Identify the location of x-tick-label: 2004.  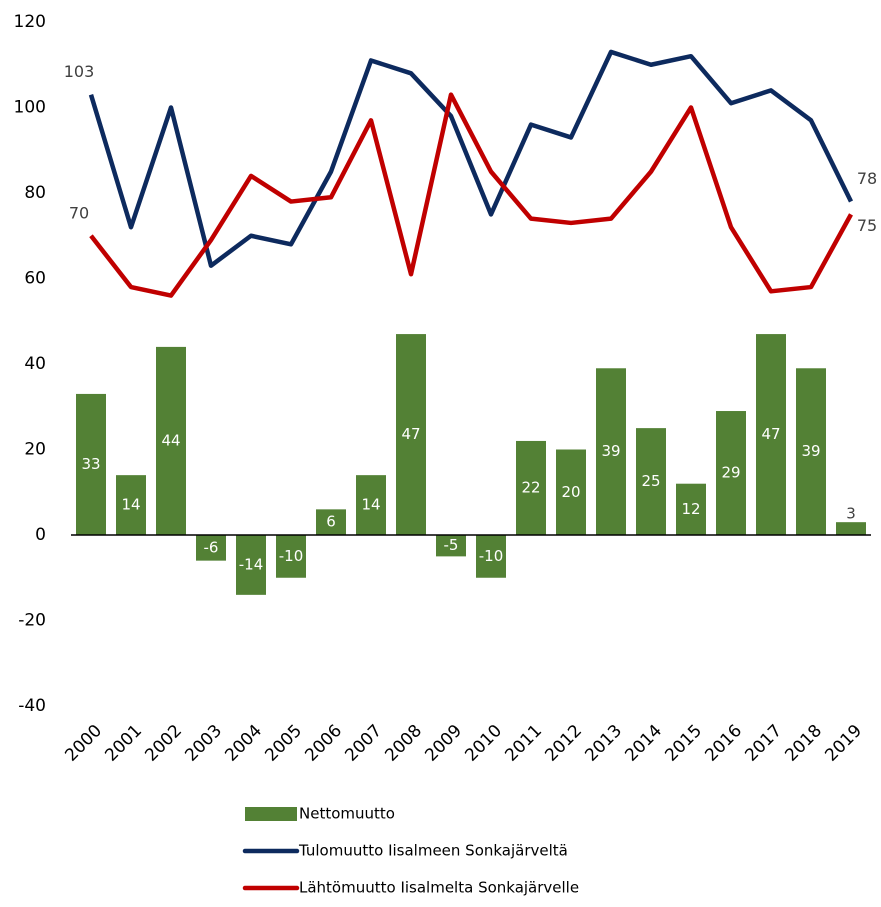
(243, 743).